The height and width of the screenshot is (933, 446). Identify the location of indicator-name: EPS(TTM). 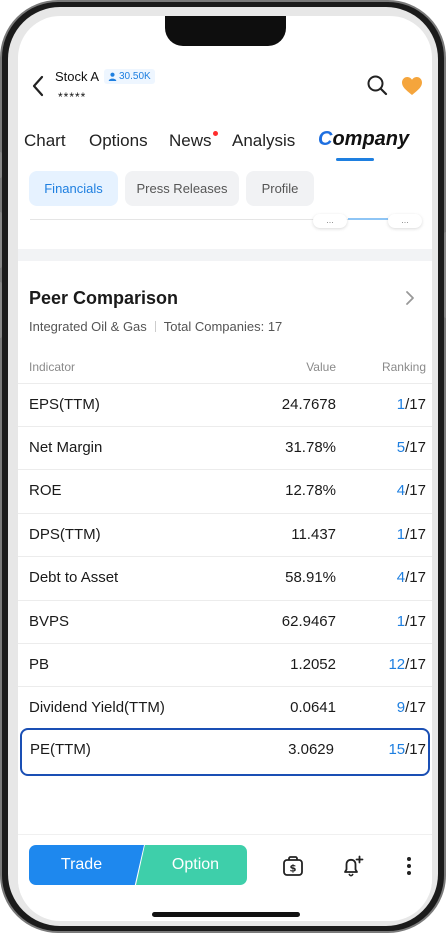
(64, 404).